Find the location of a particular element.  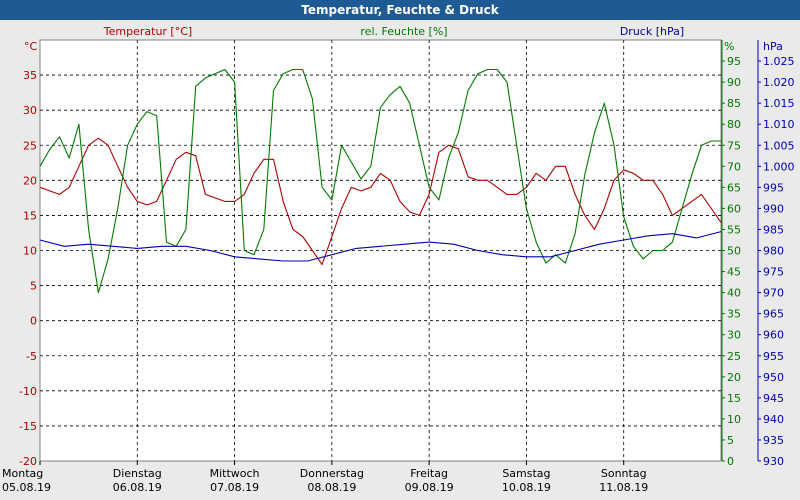

tick-label-humidity: 50 is located at coordinates (734, 251).